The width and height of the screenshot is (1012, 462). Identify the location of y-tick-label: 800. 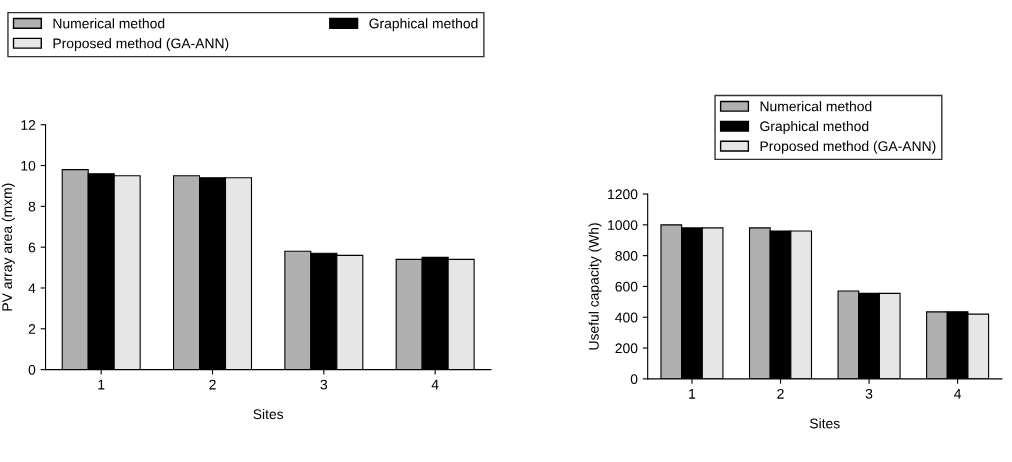
(626, 255).